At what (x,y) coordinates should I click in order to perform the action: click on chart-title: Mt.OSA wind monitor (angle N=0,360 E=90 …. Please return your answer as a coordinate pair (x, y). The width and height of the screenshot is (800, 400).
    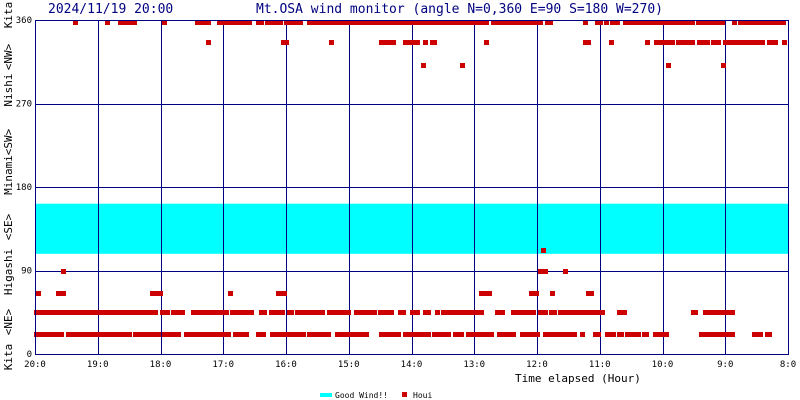
    Looking at the image, I should click on (459, 9).